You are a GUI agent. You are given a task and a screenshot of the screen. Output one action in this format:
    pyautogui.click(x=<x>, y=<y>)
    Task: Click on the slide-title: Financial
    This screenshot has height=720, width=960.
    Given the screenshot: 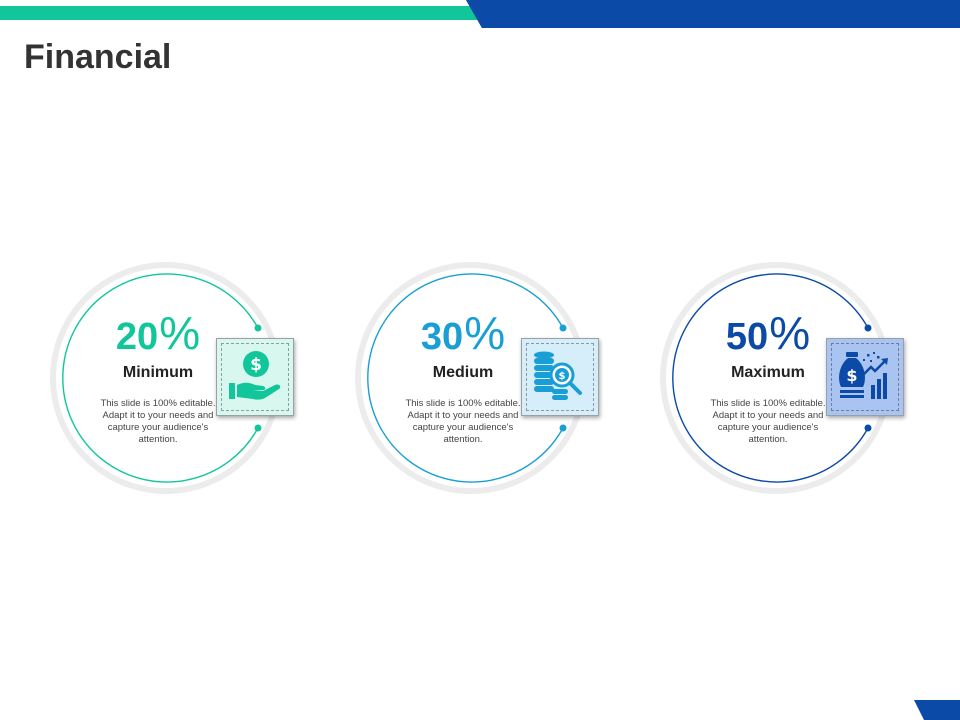 What is the action you would take?
    pyautogui.click(x=98, y=57)
    